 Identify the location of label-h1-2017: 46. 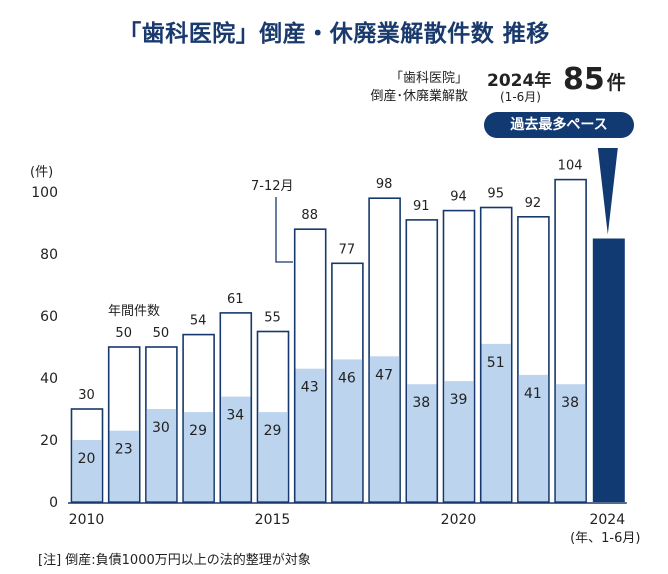
(347, 378).